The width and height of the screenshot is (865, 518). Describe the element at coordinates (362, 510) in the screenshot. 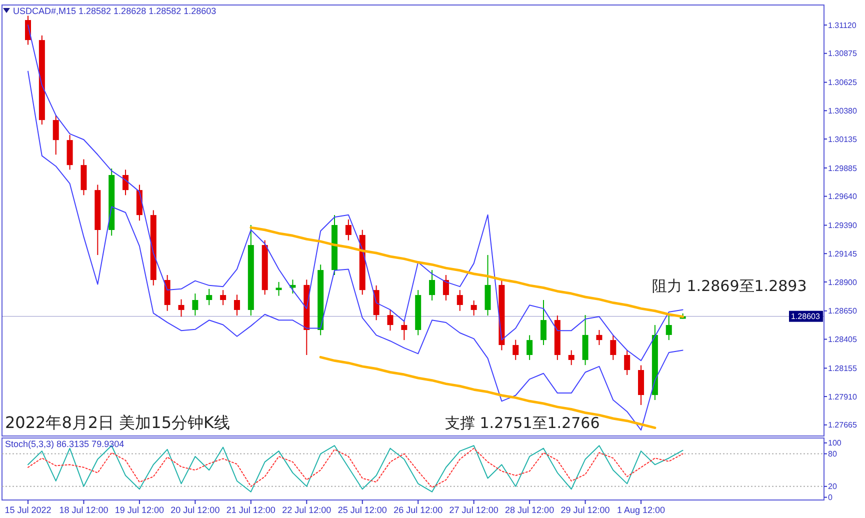

I see `x-tick-label: 25 Jul 12:00` at that location.